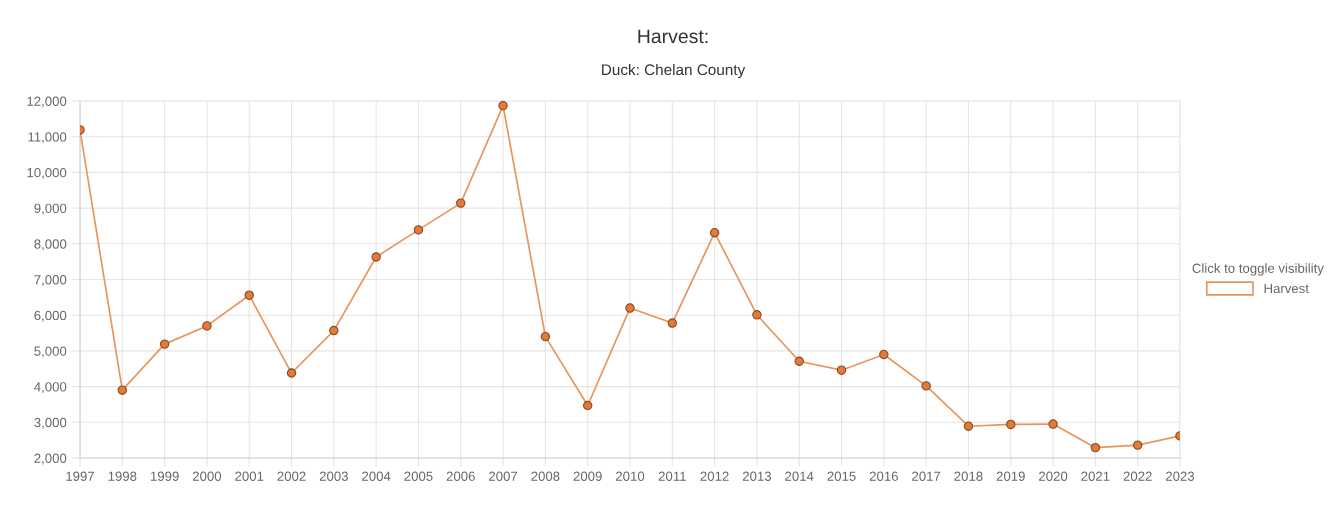 This screenshot has width=1333, height=506. Describe the element at coordinates (207, 476) in the screenshot. I see `x-tick-label: 2000` at that location.